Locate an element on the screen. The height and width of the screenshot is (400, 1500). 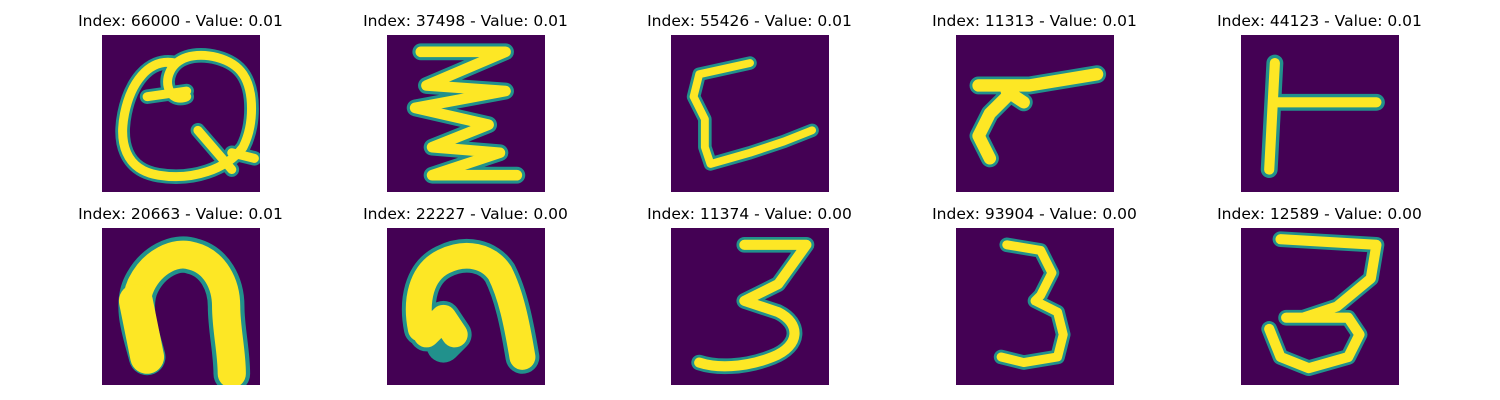
panel-title: Index: 11313 - Value: 0.01 is located at coordinates (1034, 21).